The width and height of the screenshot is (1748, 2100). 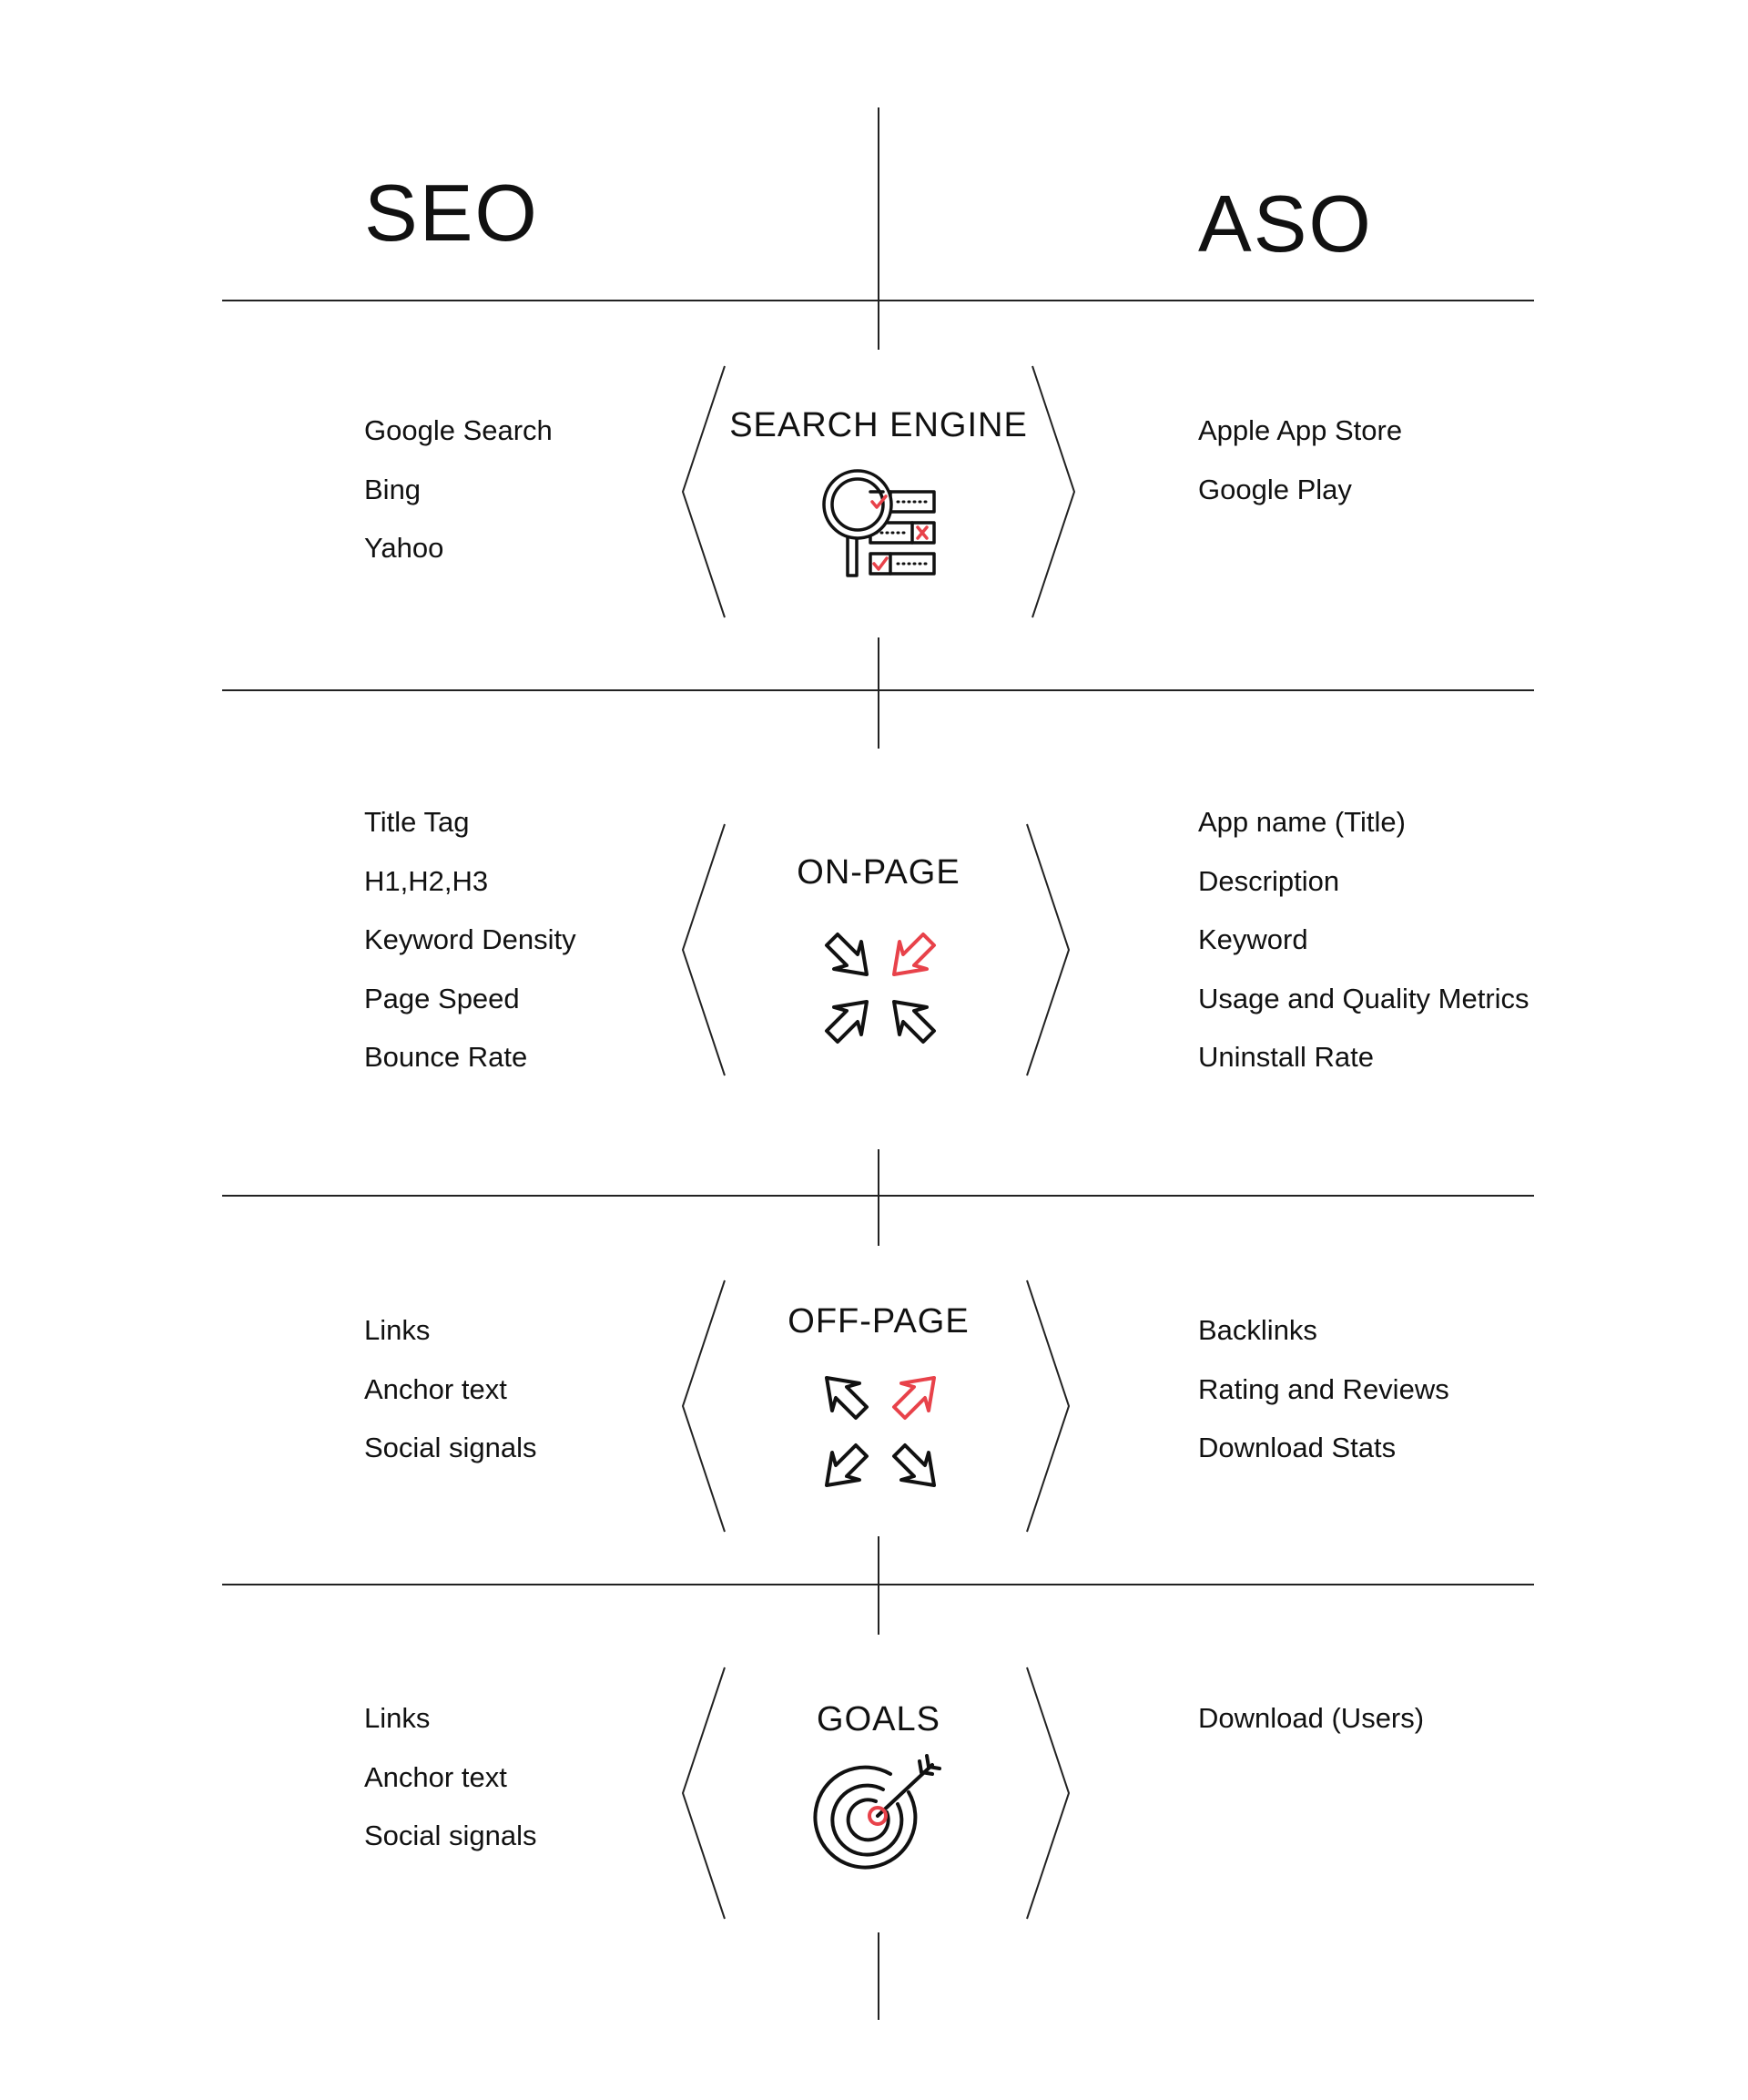 I want to click on list-item: Usage and Quality Metrics, so click(x=1364, y=998).